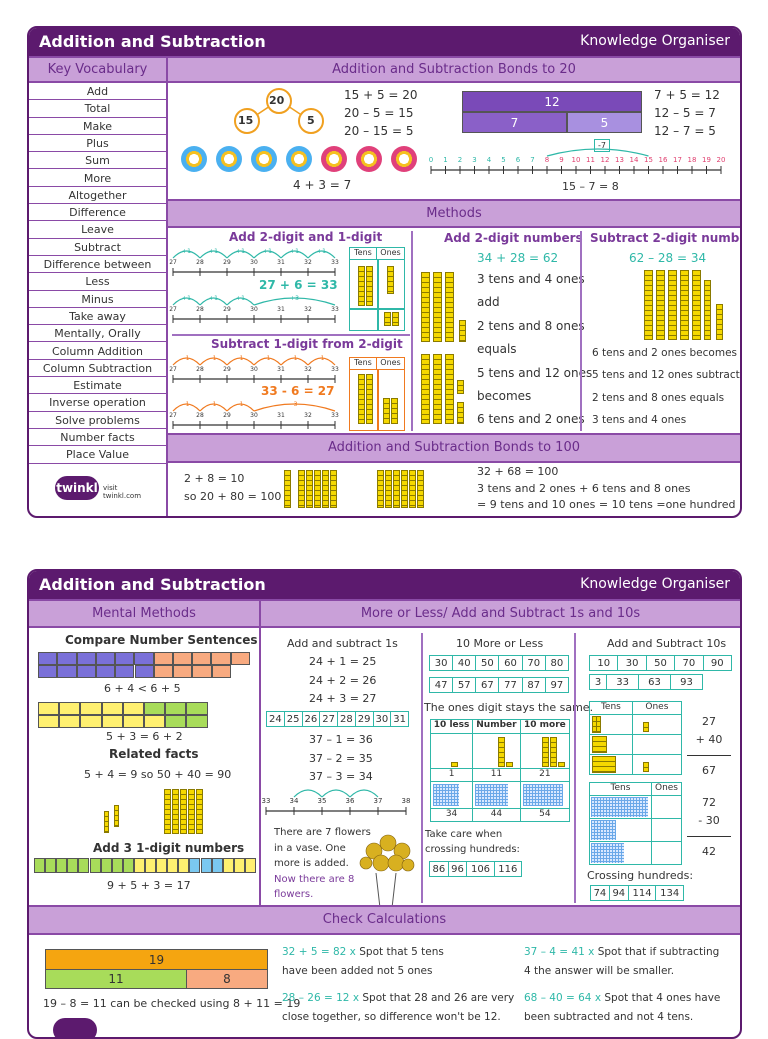 Image resolution: width=768 pixels, height=1039 pixels. I want to click on check-text: Spot that 4 ones have, so click(662, 998).